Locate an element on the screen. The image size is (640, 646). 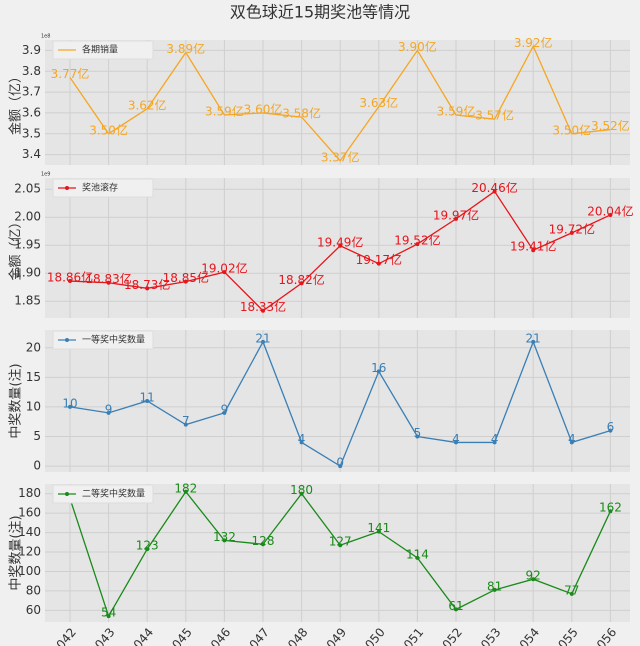
value-label: 3.62亿 is located at coordinates (147, 104).